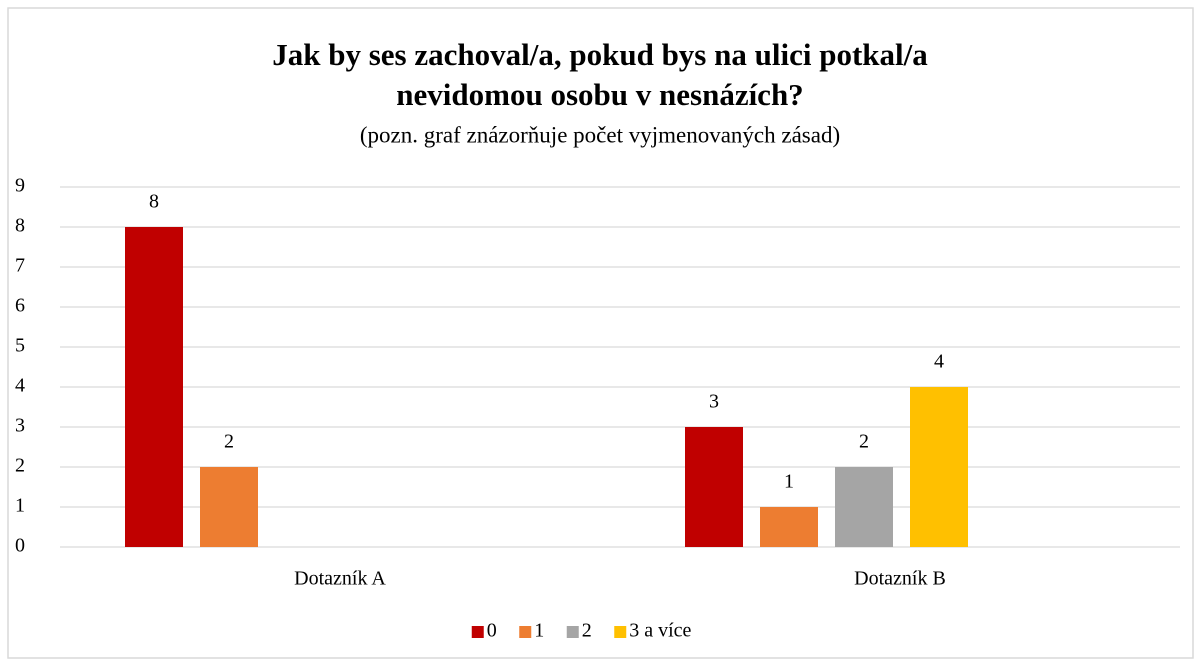  I want to click on x-tick-label: Dotazník B, so click(900, 579).